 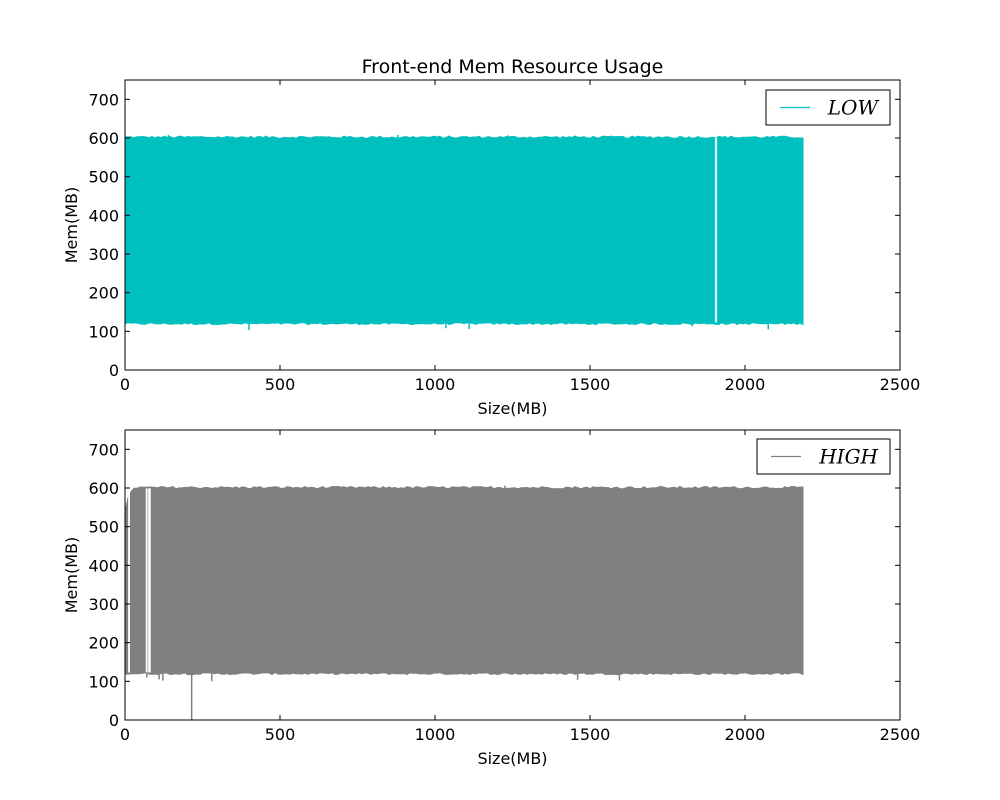 I want to click on legend: HIGH, so click(x=823, y=456).